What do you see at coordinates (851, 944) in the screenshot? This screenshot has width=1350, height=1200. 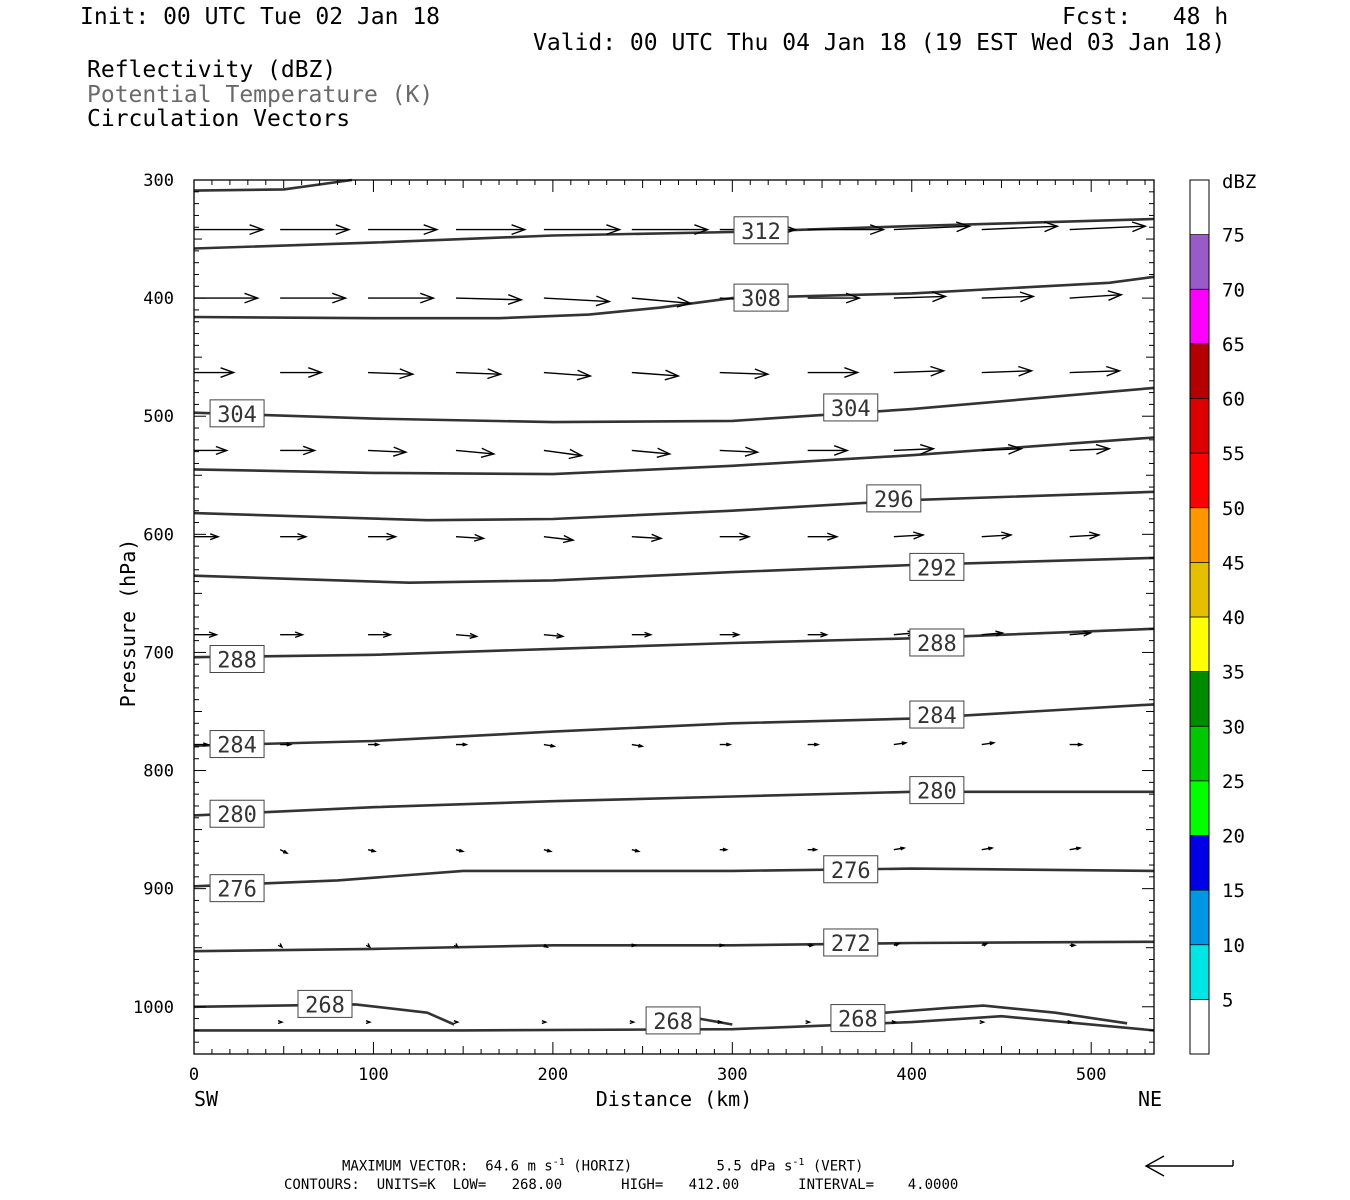 I see `isentrope-label-272: 272` at bounding box center [851, 944].